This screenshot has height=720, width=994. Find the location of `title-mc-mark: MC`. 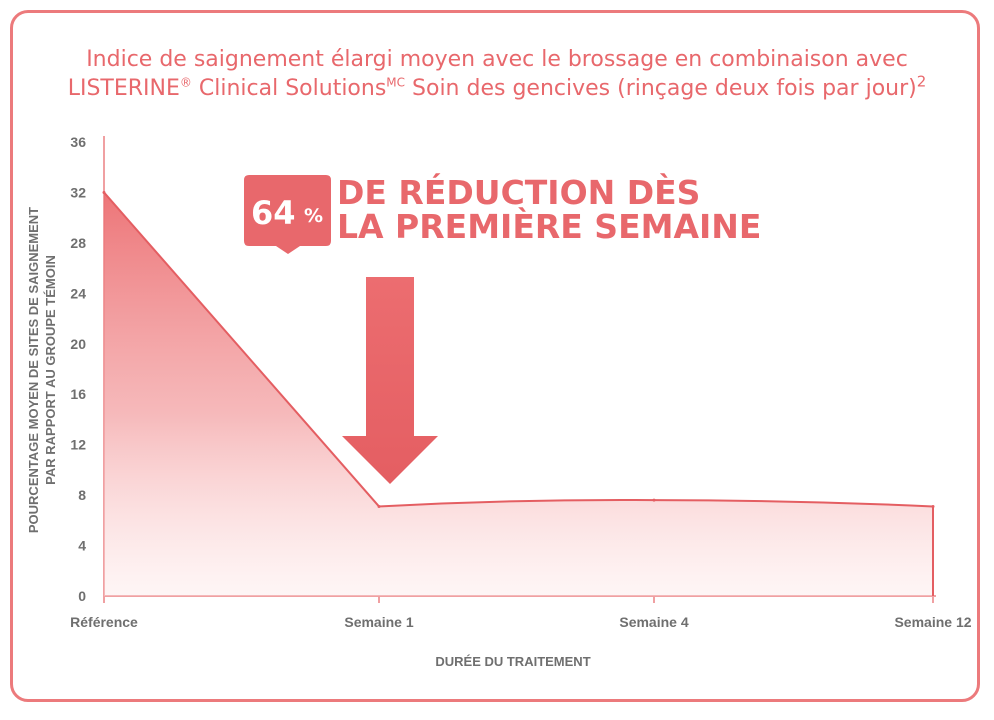

title-mc-mark: MC is located at coordinates (396, 82).